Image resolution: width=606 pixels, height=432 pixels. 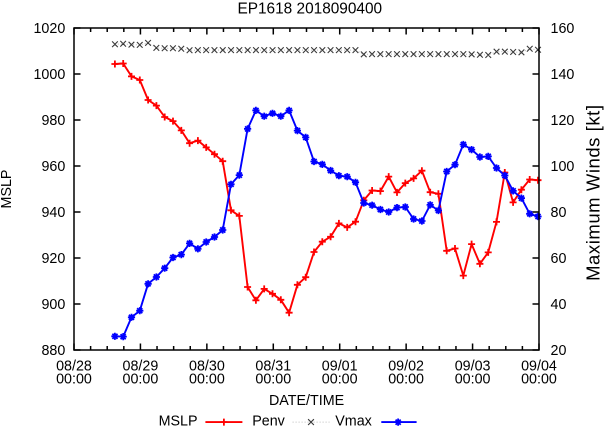 I want to click on svg-text: 60, so click(x=559, y=259).